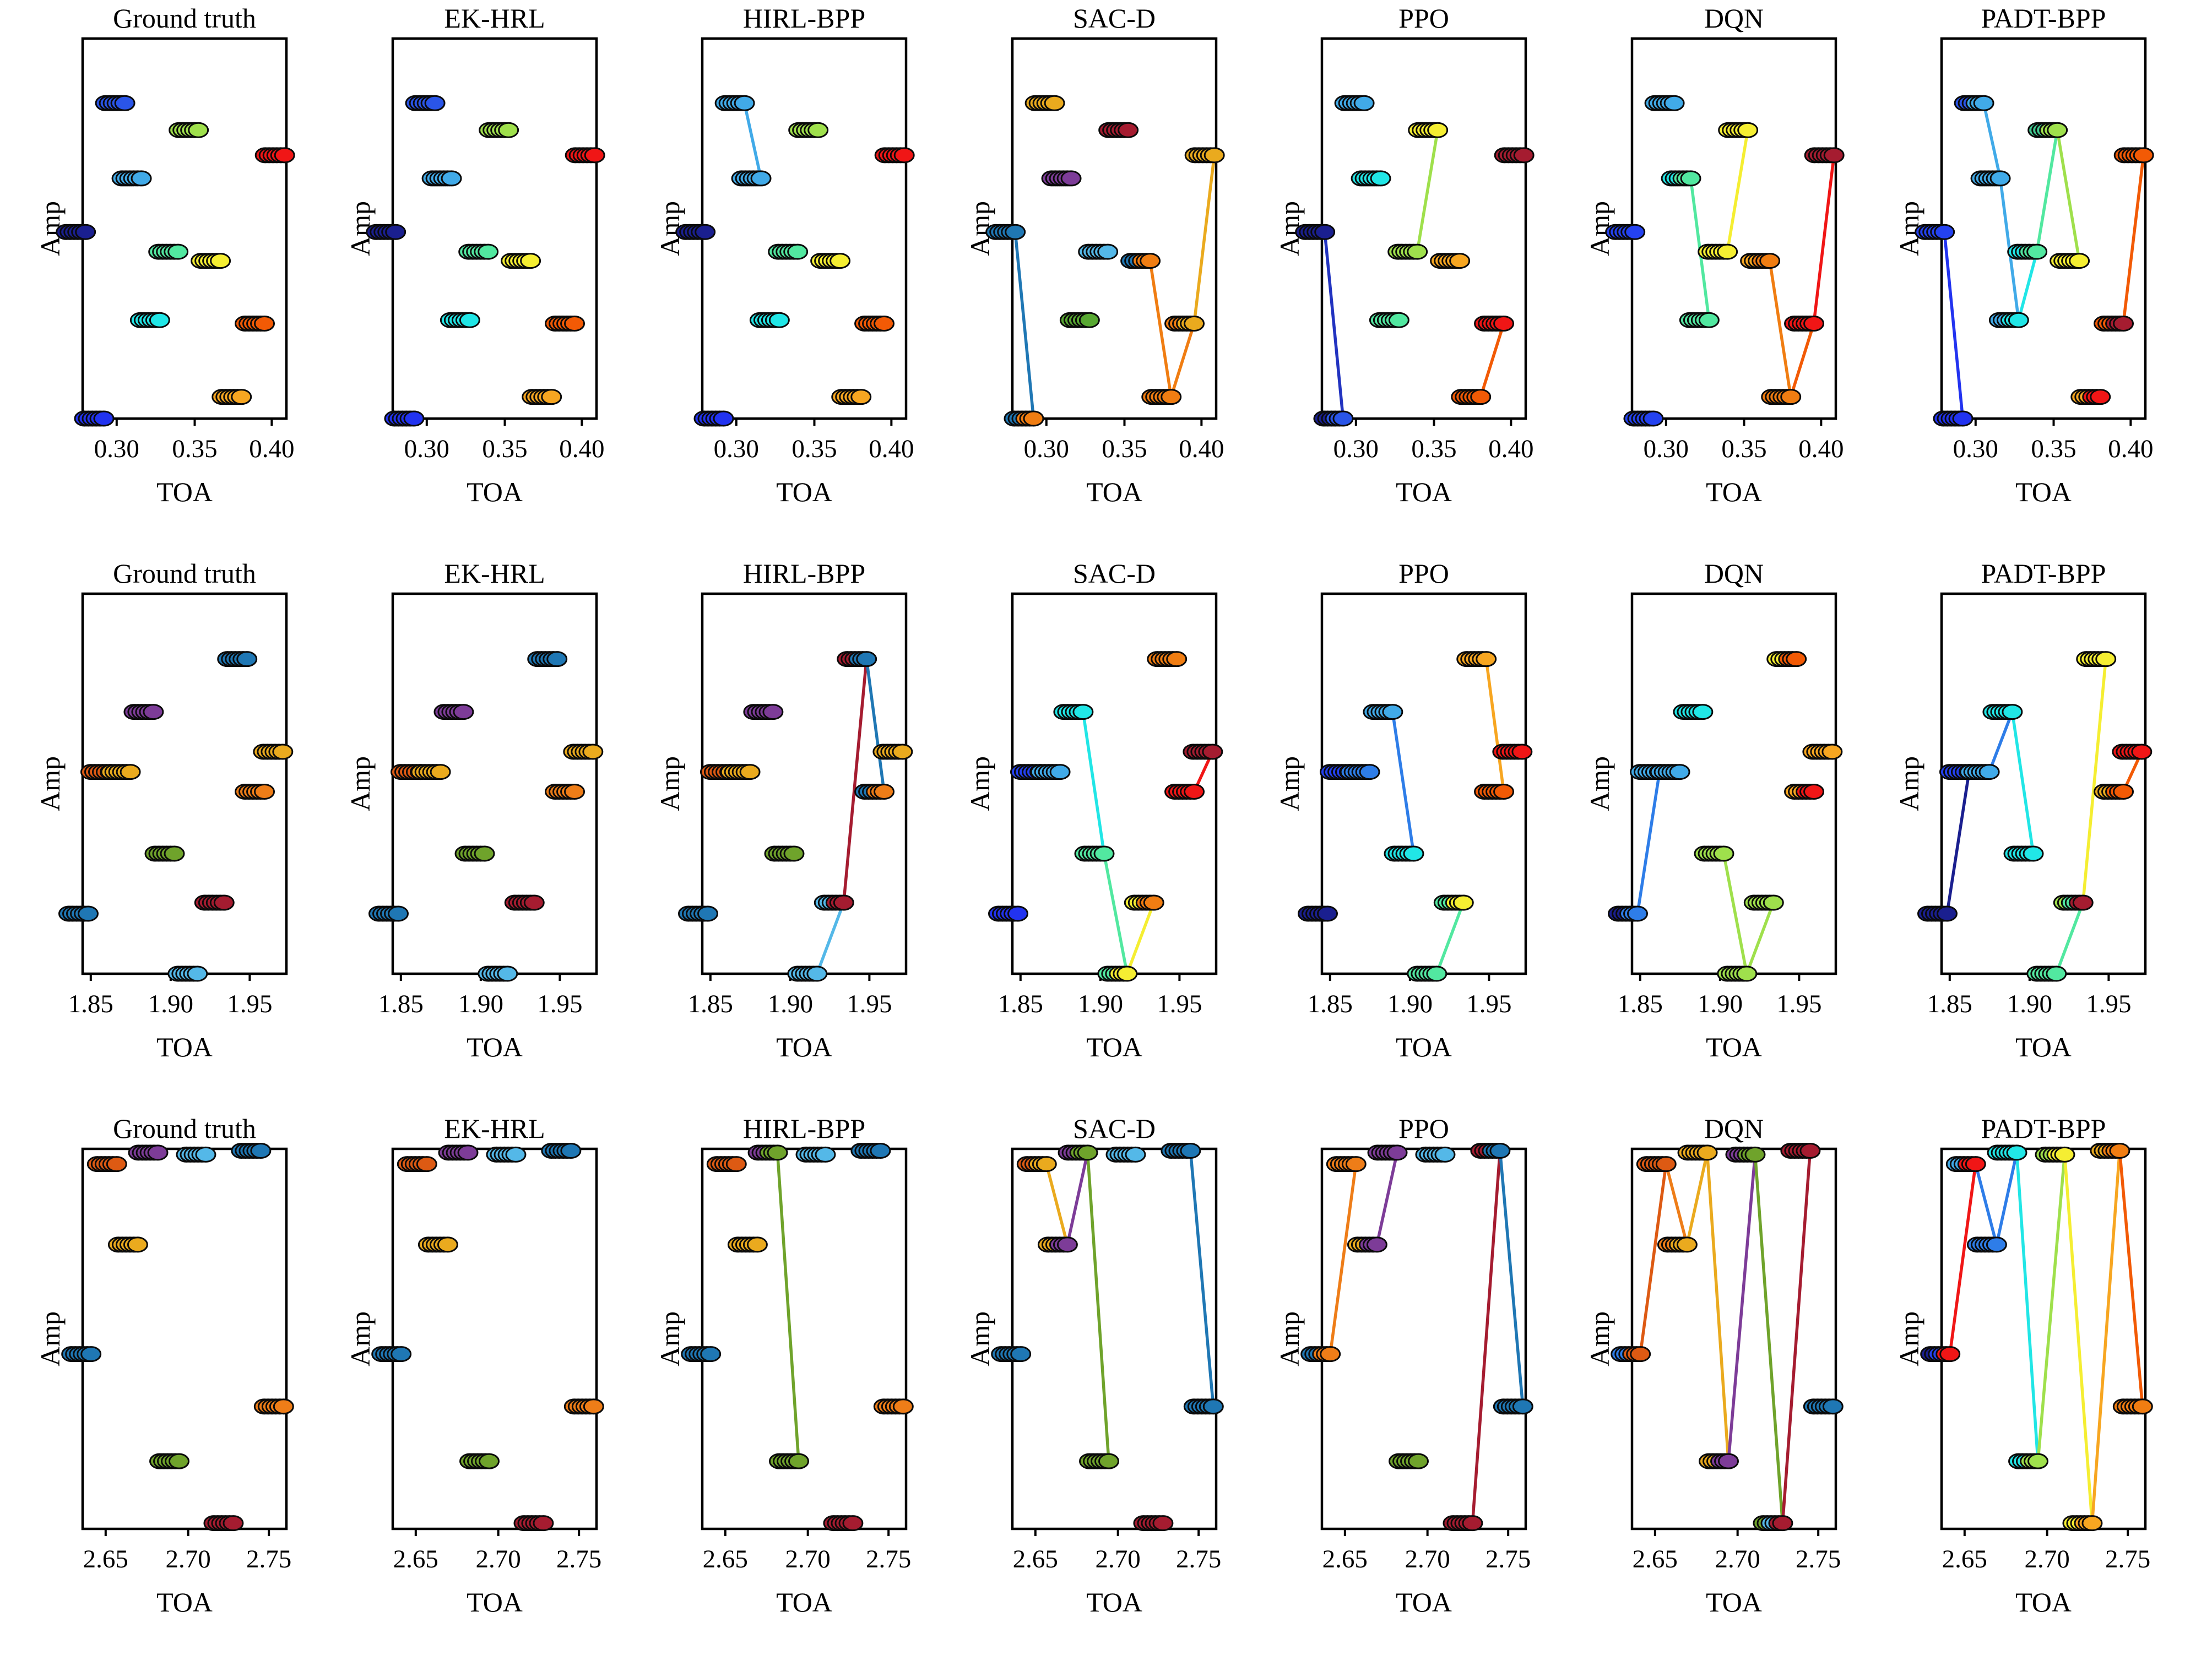  What do you see at coordinates (1654, 1559) in the screenshot?
I see `x-tick-label: 2.65` at bounding box center [1654, 1559].